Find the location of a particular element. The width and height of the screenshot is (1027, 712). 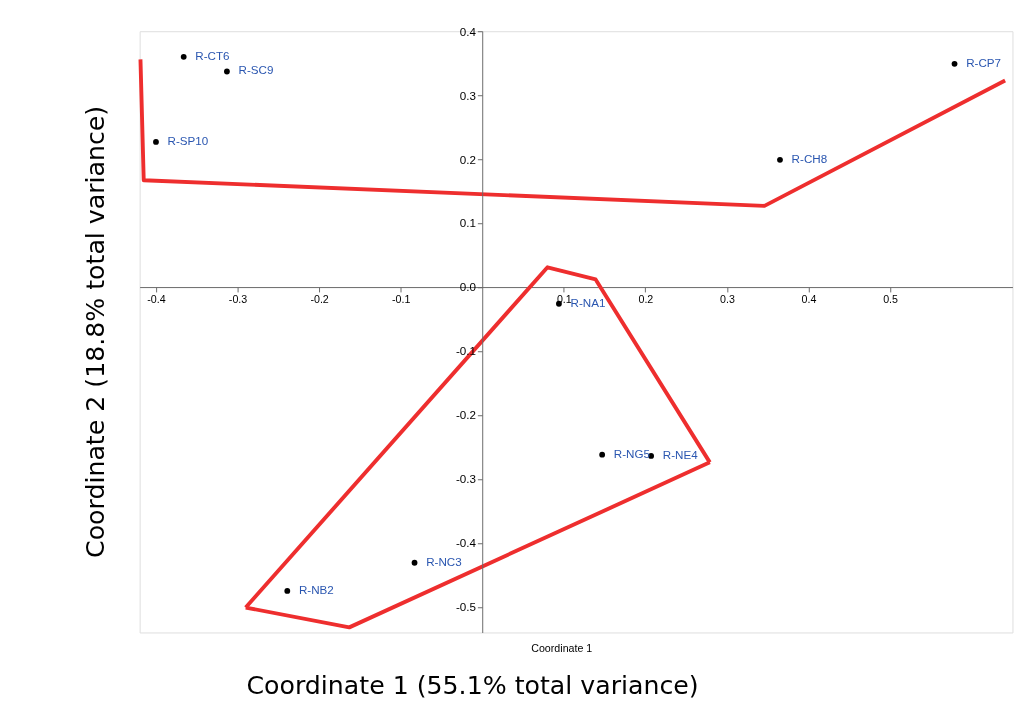

data-label: R-NA1 is located at coordinates (588, 302).